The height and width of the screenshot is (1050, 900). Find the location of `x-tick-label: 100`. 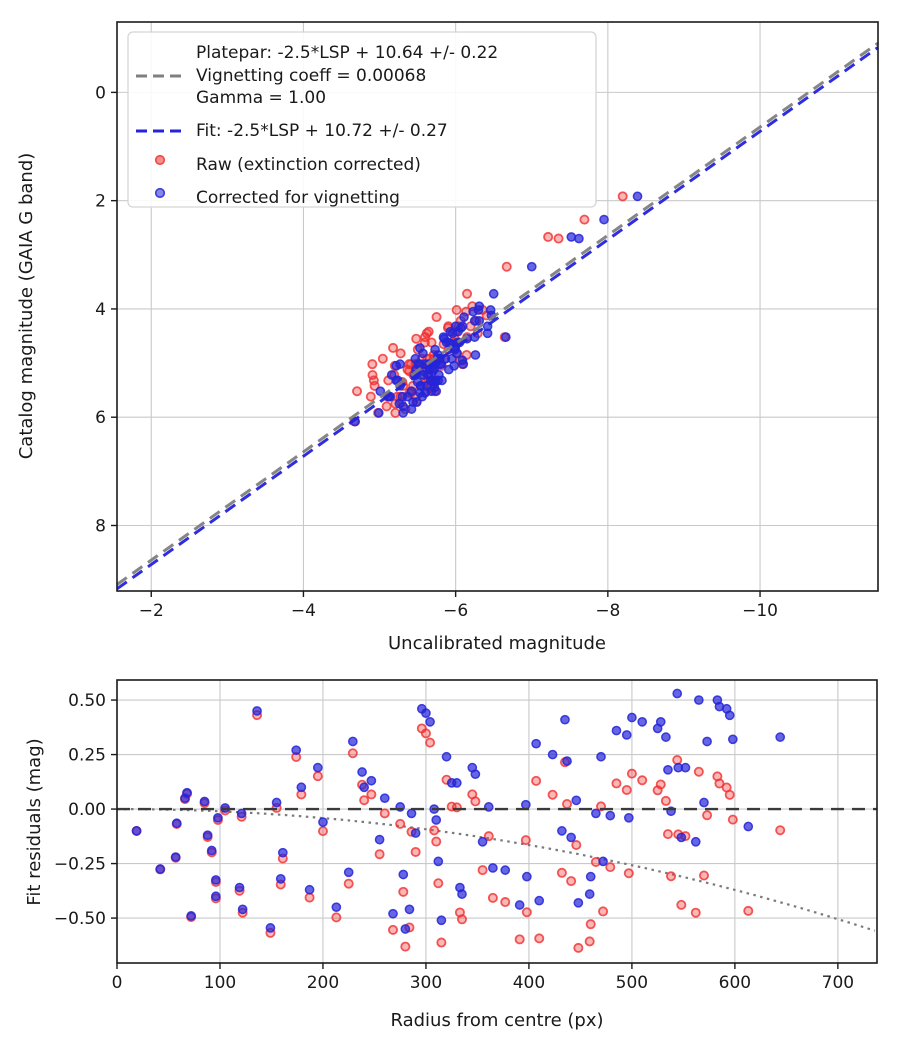

x-tick-label: 100 is located at coordinates (220, 983).